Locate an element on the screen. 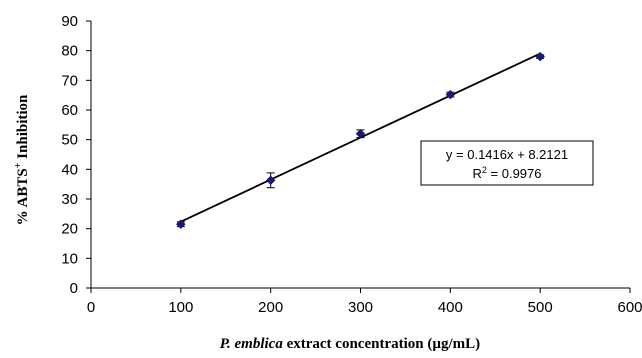 The image size is (642, 358). y-axis-title: % ABTS+ Inhibition is located at coordinates (22, 159).